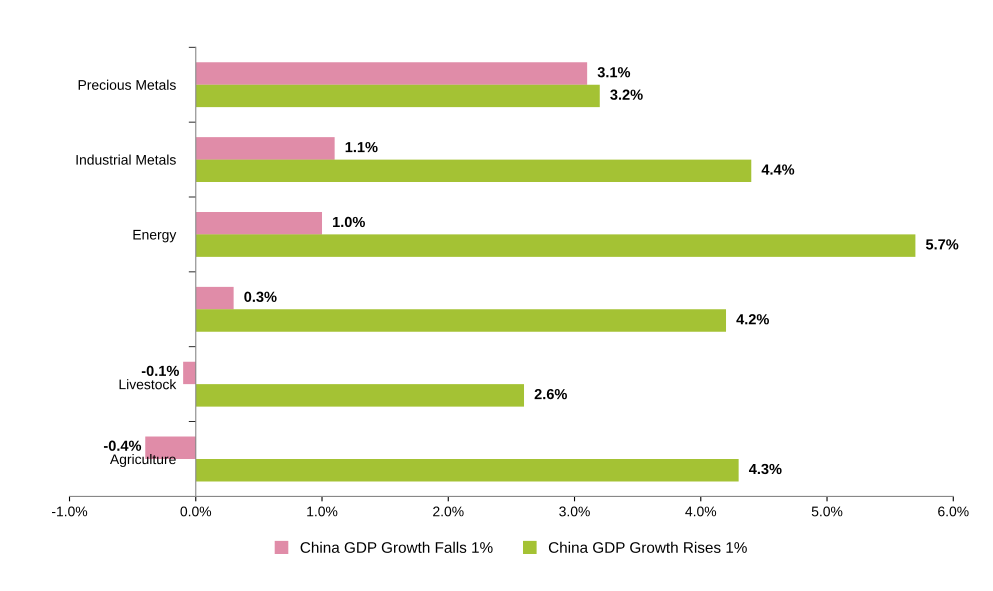 This screenshot has width=993, height=591. I want to click on y-tick-label: Livestock, so click(148, 384).